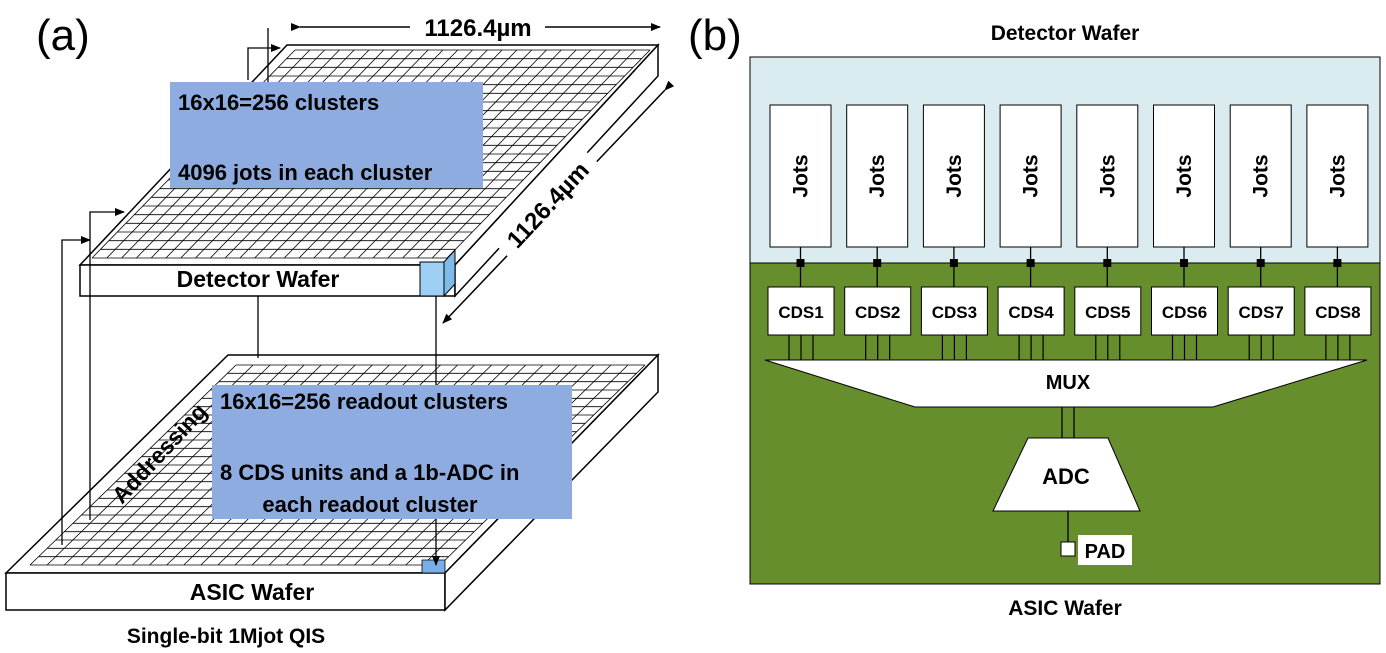  What do you see at coordinates (392, 452) in the screenshot?
I see `asic-label-box` at bounding box center [392, 452].